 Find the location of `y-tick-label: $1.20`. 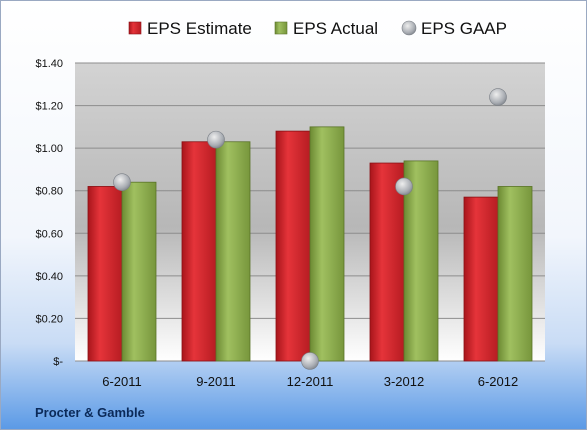

y-tick-label: $1.20 is located at coordinates (49, 107).